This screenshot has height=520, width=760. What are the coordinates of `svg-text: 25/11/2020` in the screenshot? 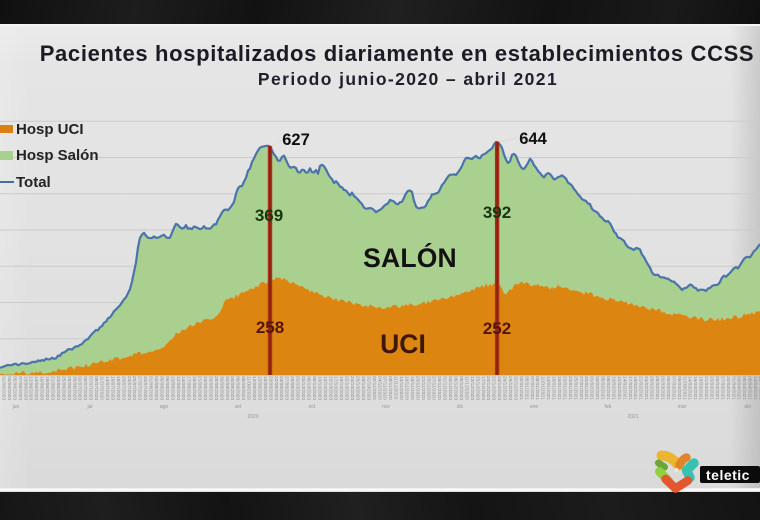 It's located at (428, 388).